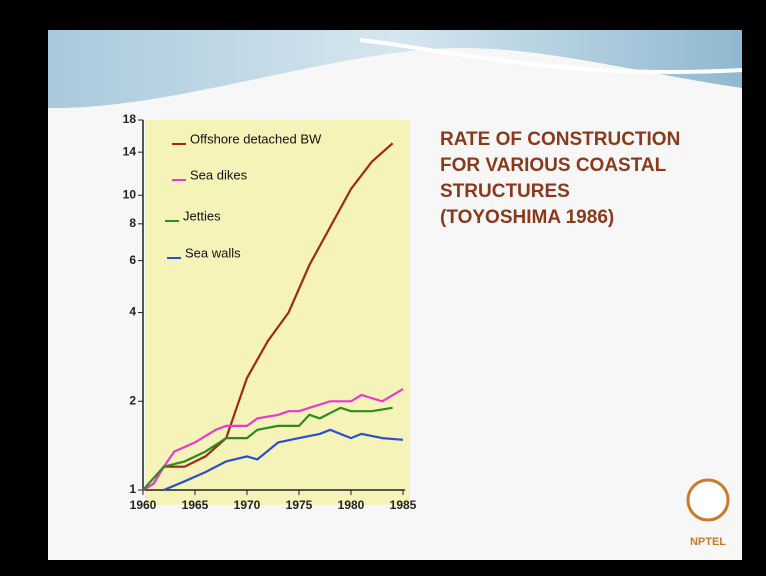 This screenshot has height=576, width=766. I want to click on title-line: FOR VARIOUS COASTAL, so click(553, 165).